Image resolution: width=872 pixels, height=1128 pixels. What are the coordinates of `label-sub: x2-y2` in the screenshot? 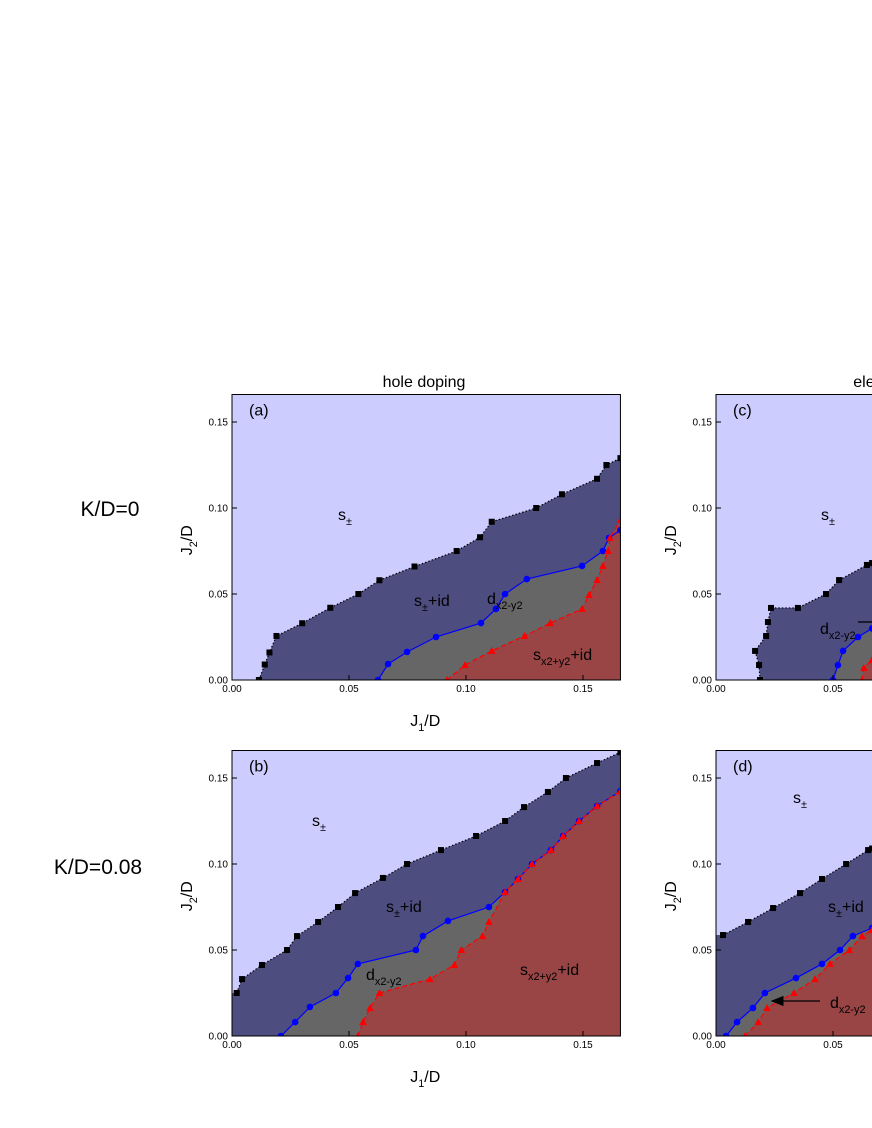 It's located at (388, 982).